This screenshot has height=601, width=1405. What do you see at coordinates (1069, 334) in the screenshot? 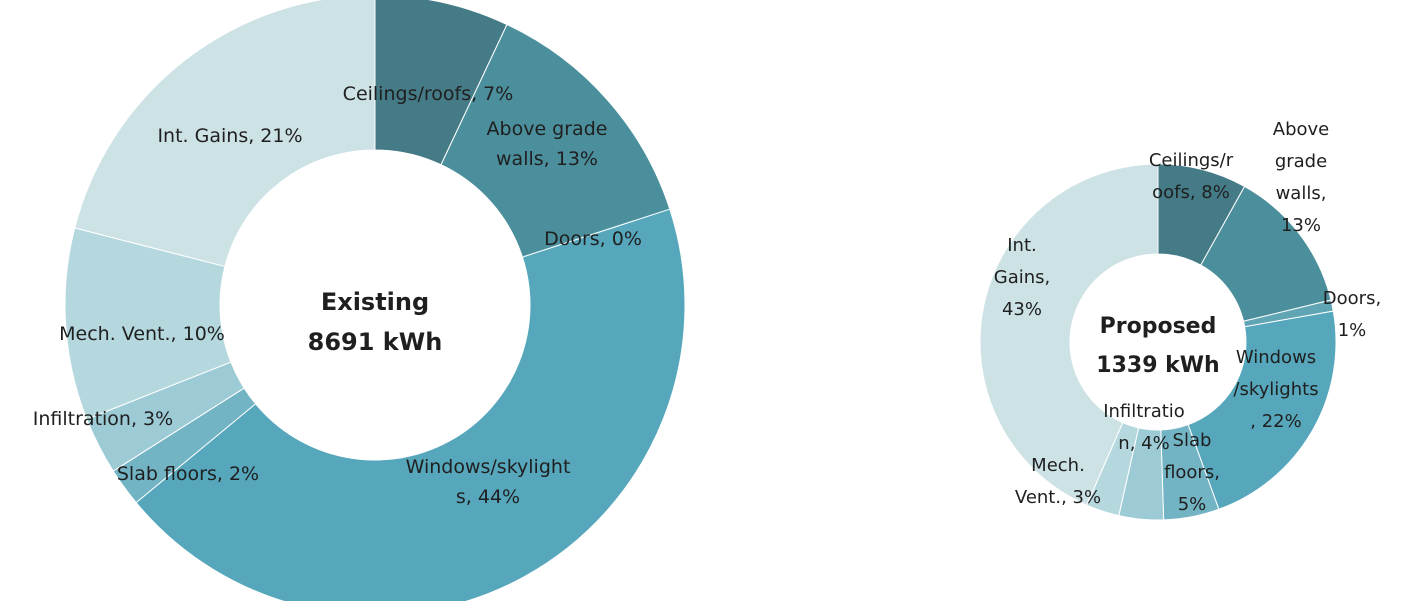
I see `proposed-slice-int-gains` at bounding box center [1069, 334].